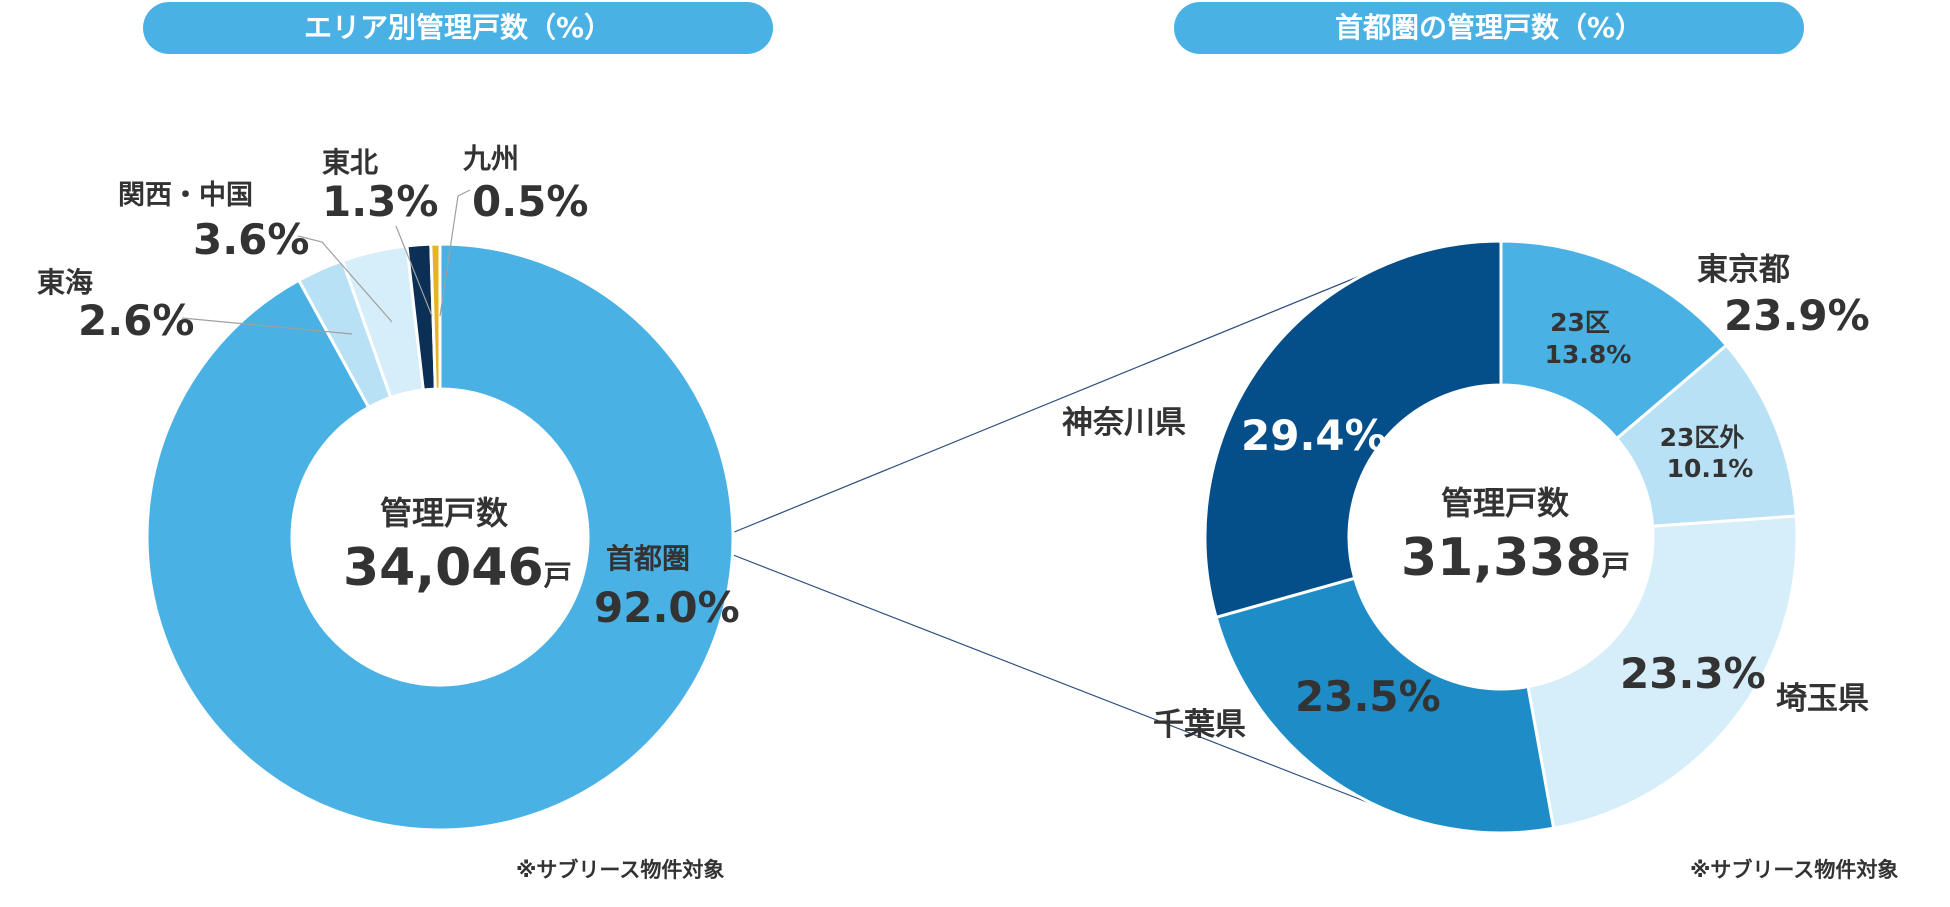 This screenshot has width=1950, height=907. I want to click on slice-kyushu, so click(435, 316).